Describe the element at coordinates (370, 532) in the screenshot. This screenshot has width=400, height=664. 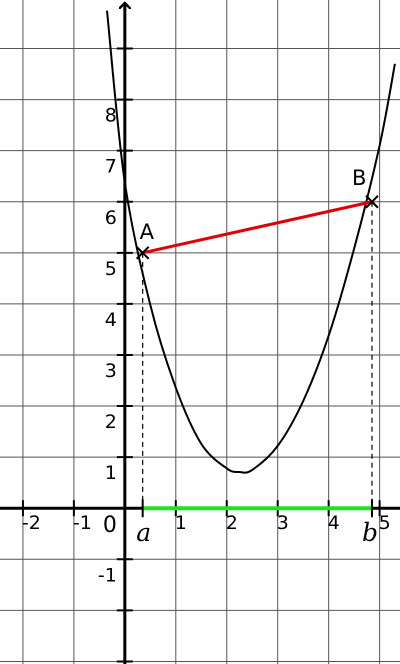
I see `param-b-label: b` at that location.